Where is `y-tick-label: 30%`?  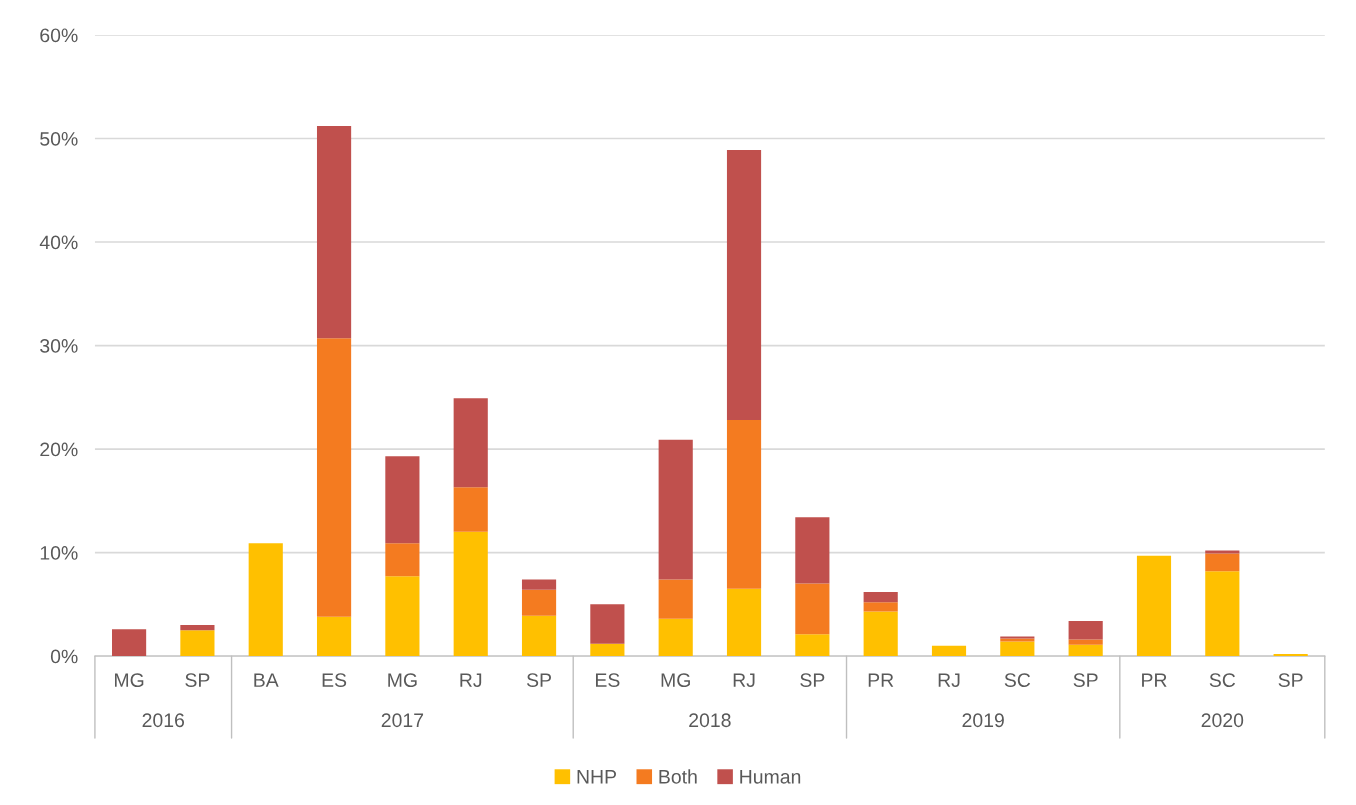 y-tick-label: 30% is located at coordinates (59, 346).